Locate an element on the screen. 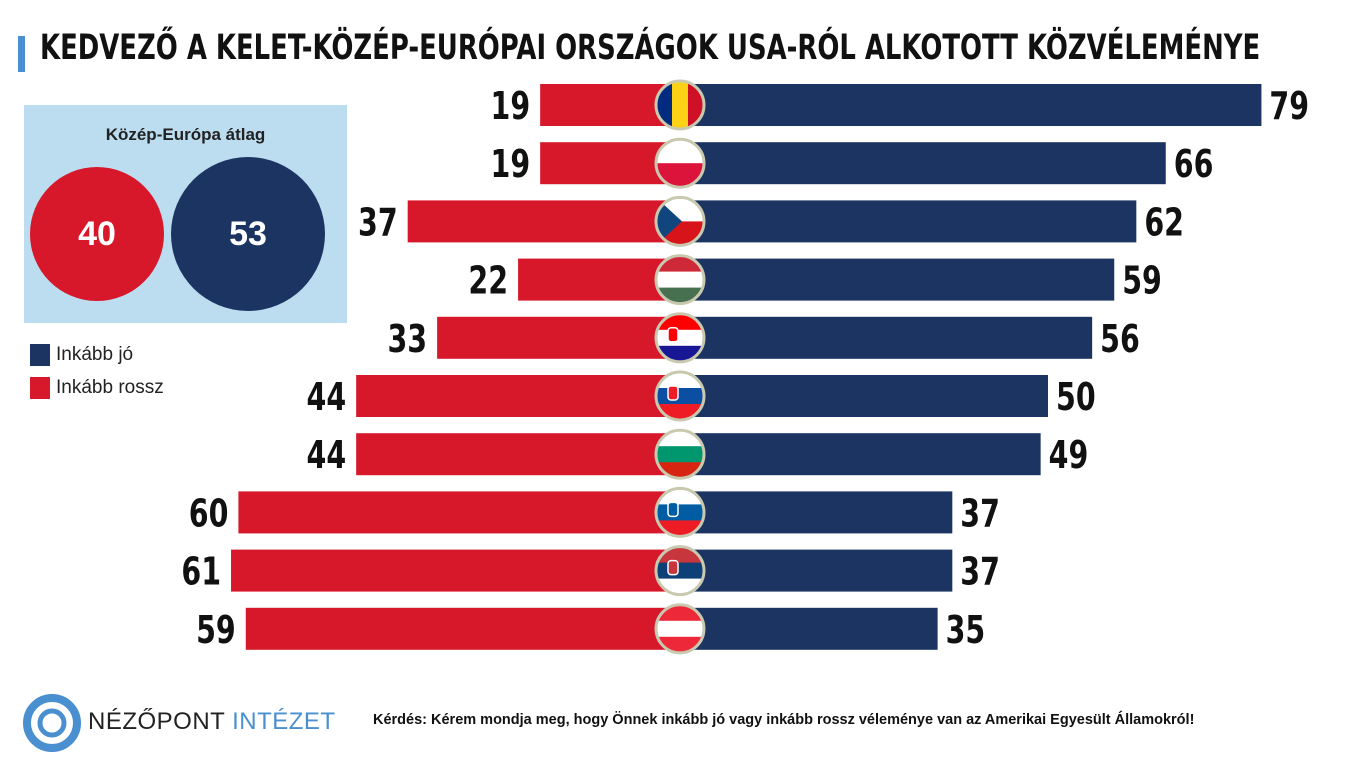 Image resolution: width=1347 pixels, height=758 pixels. flag-czech-republic-icon is located at coordinates (680, 221).